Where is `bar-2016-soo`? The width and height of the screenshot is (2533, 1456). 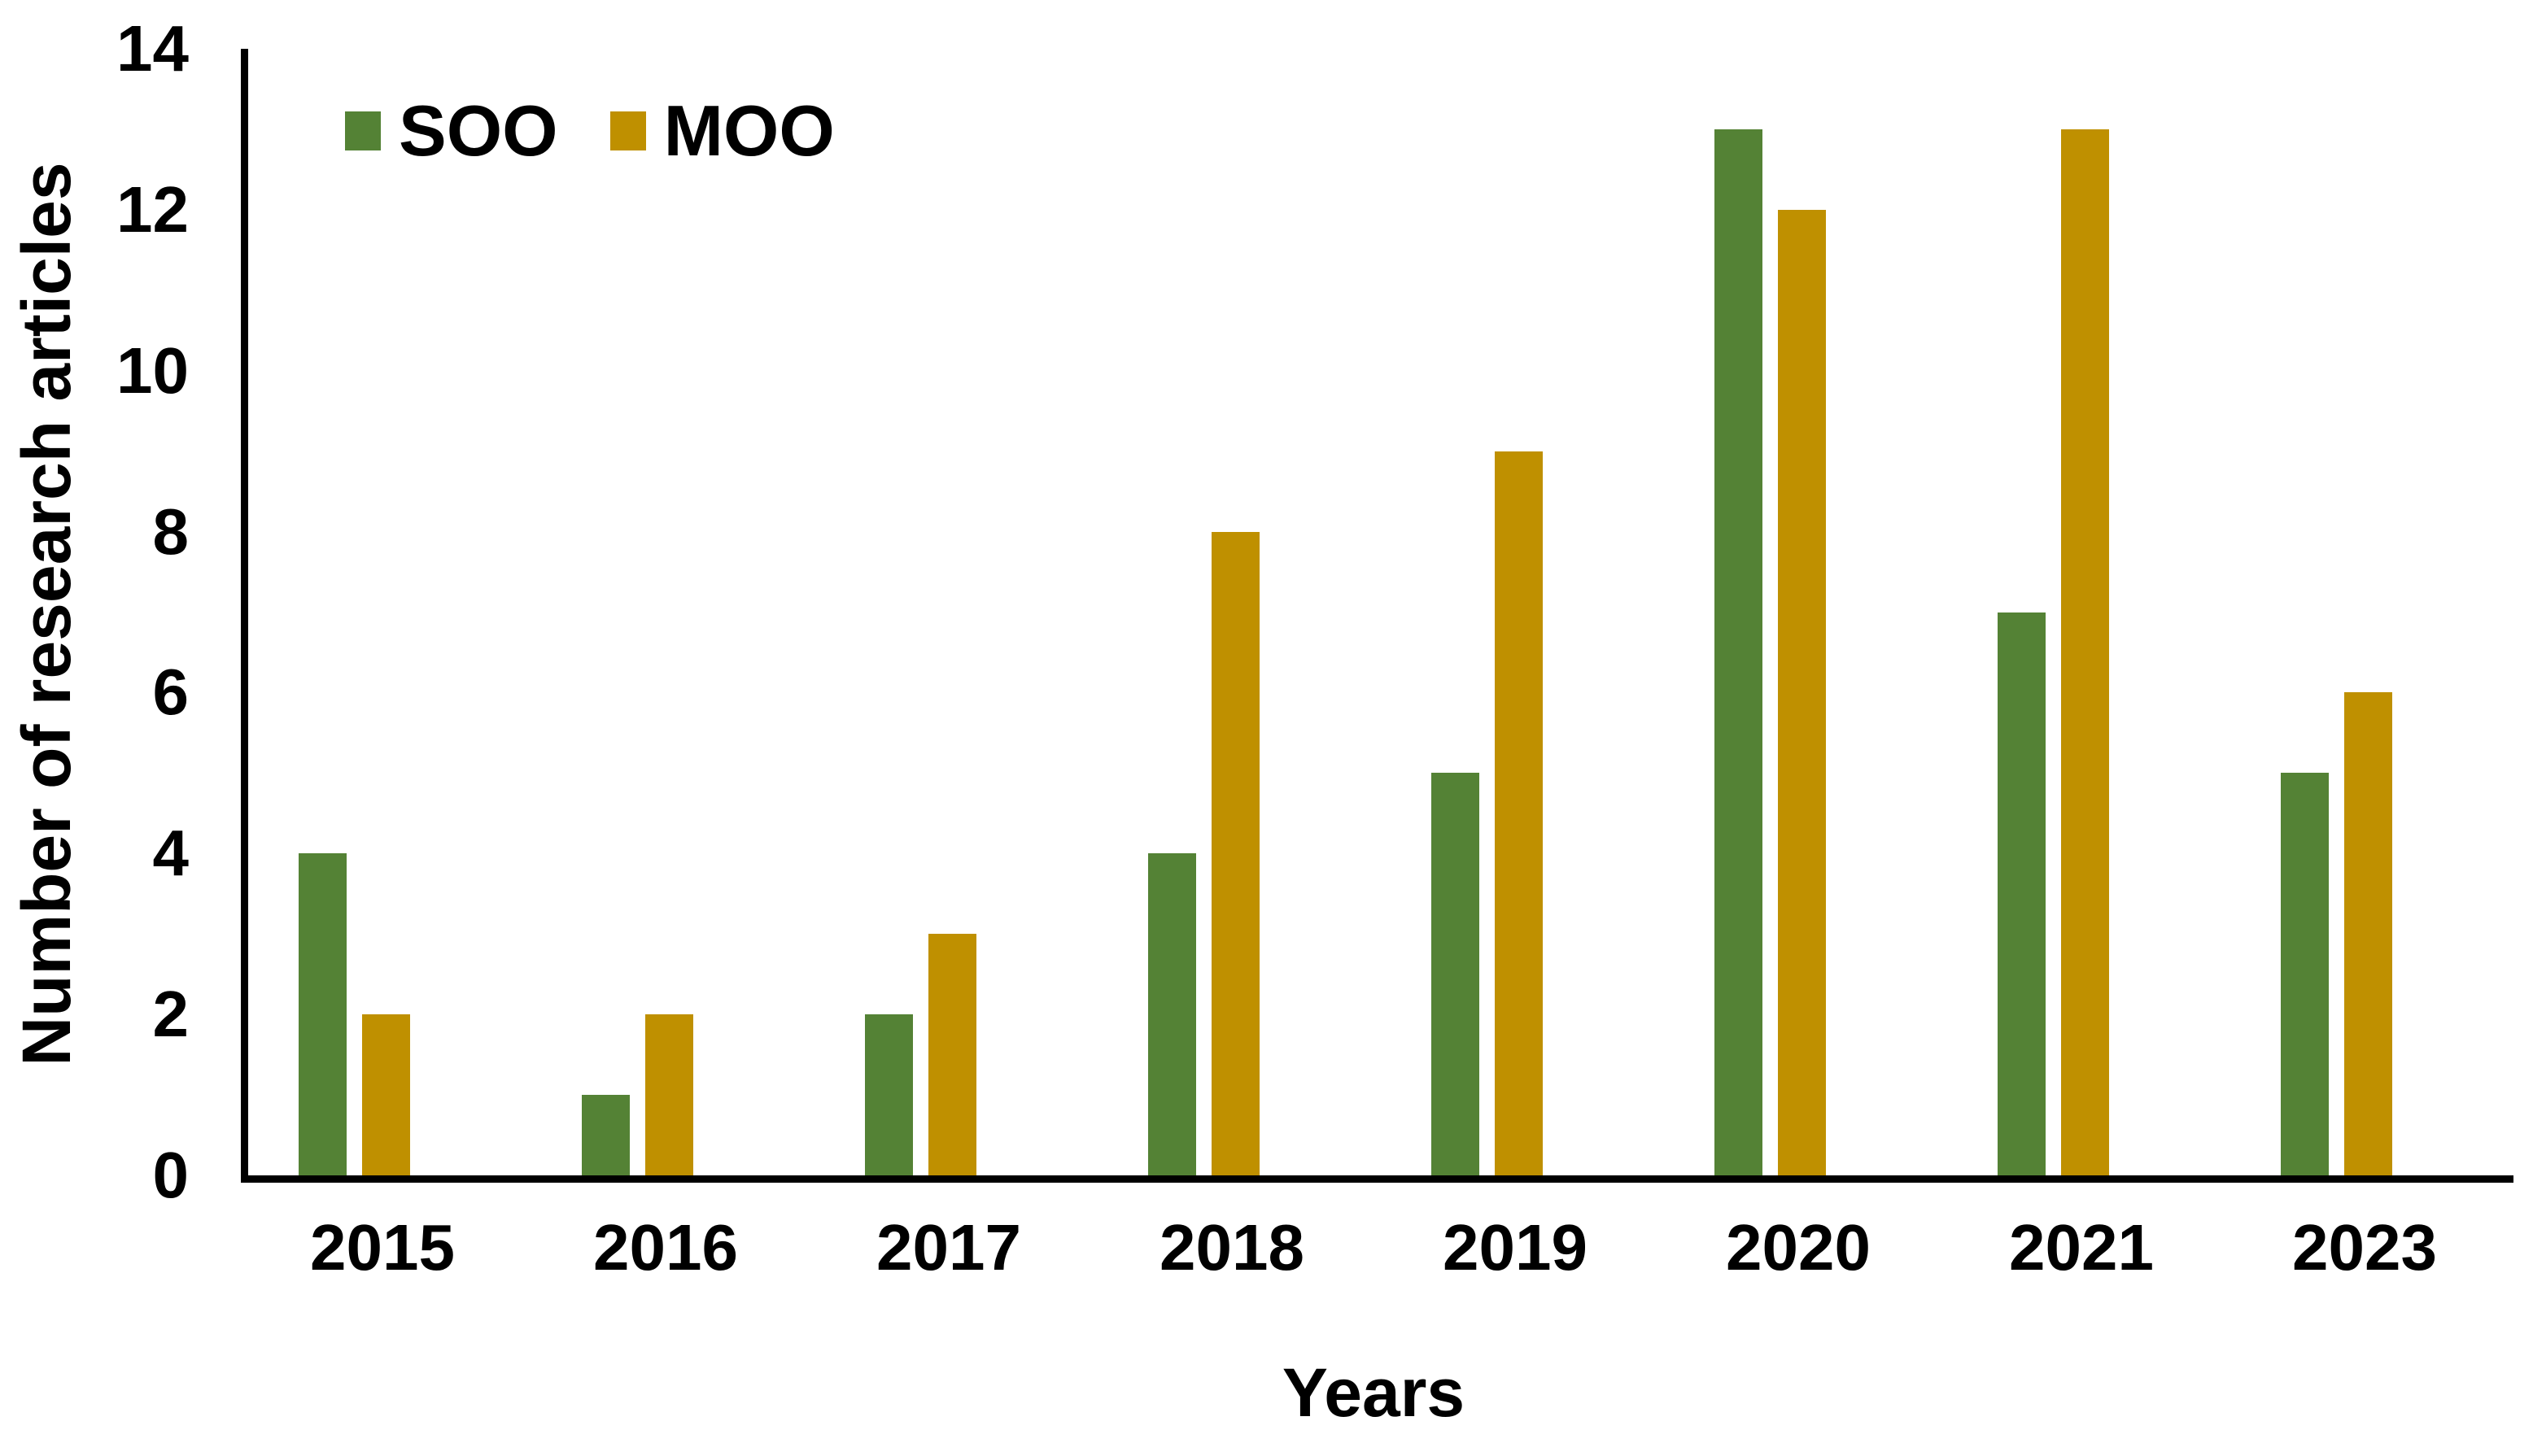
bar-2016-soo is located at coordinates (605, 1135).